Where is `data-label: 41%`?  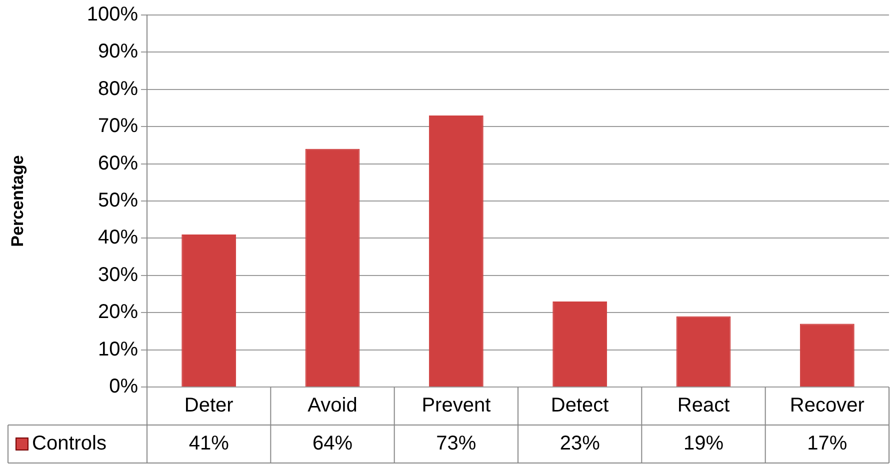 data-label: 41% is located at coordinates (209, 443).